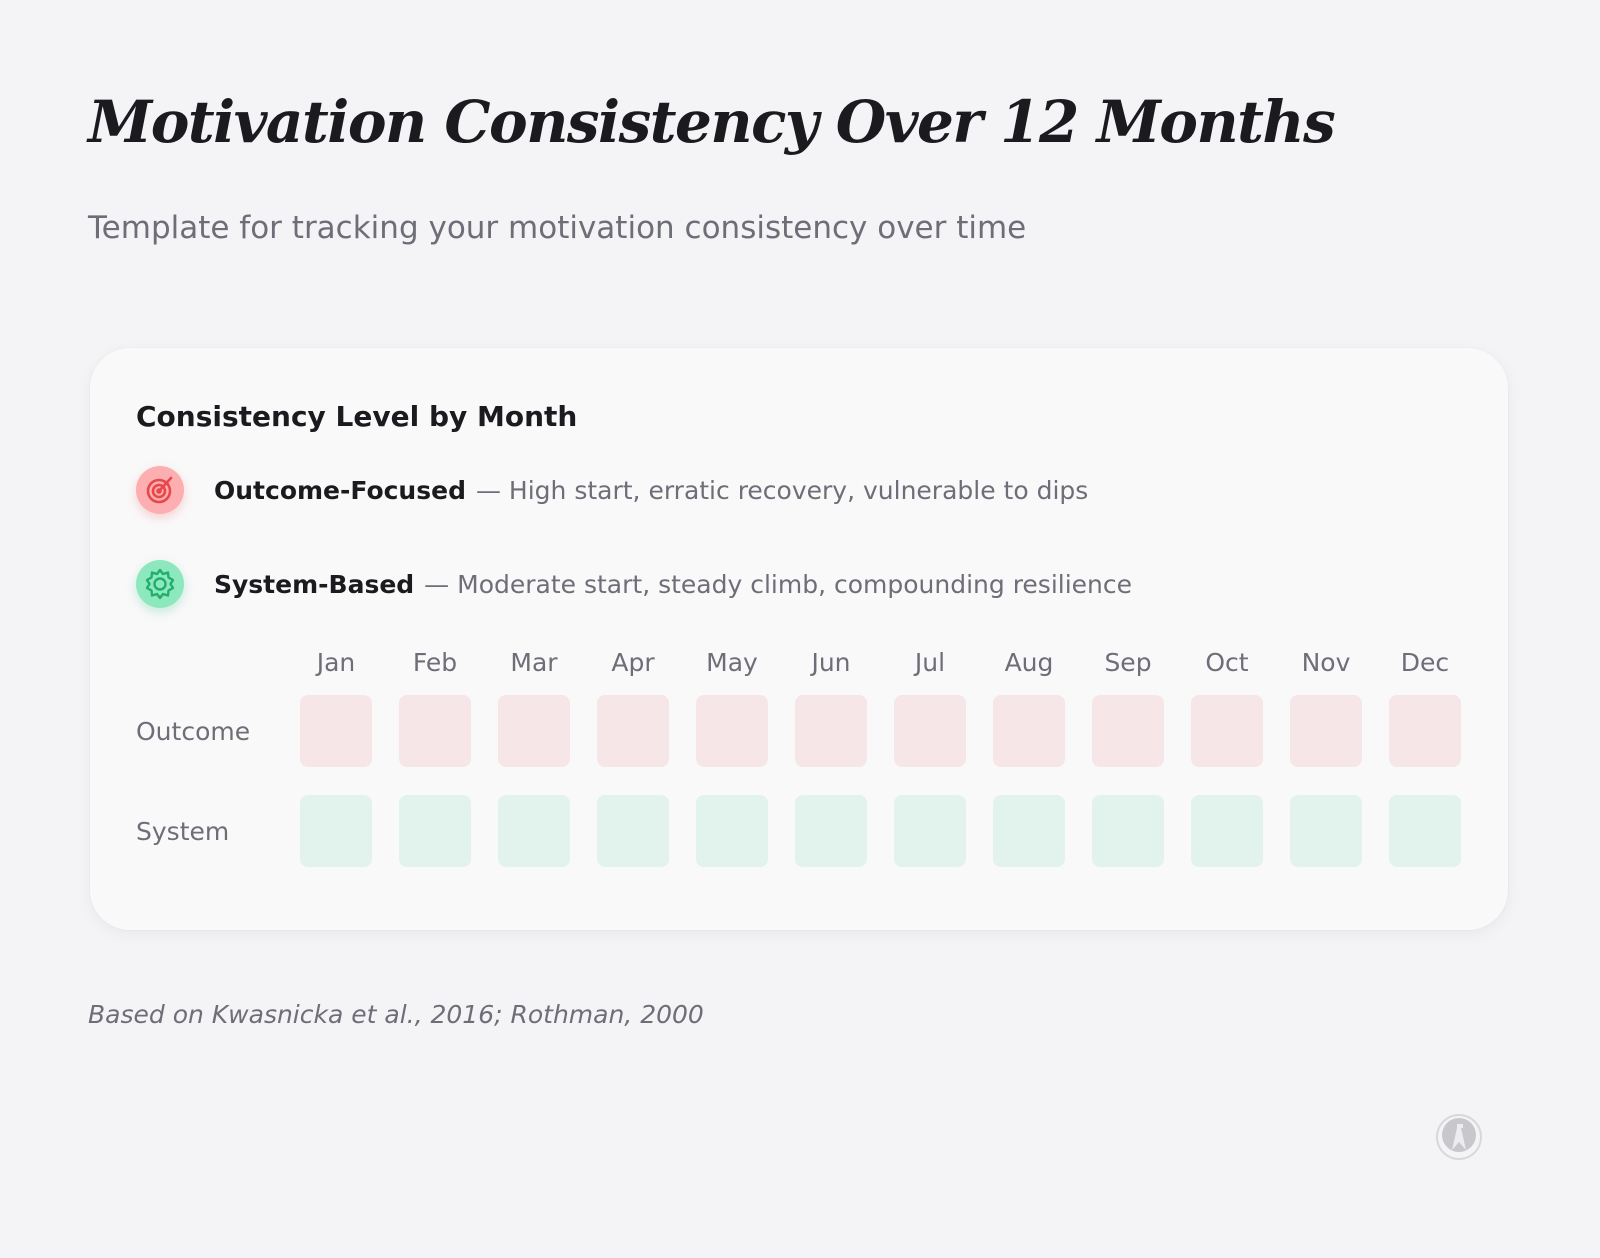  I want to click on month-label: May, so click(732, 662).